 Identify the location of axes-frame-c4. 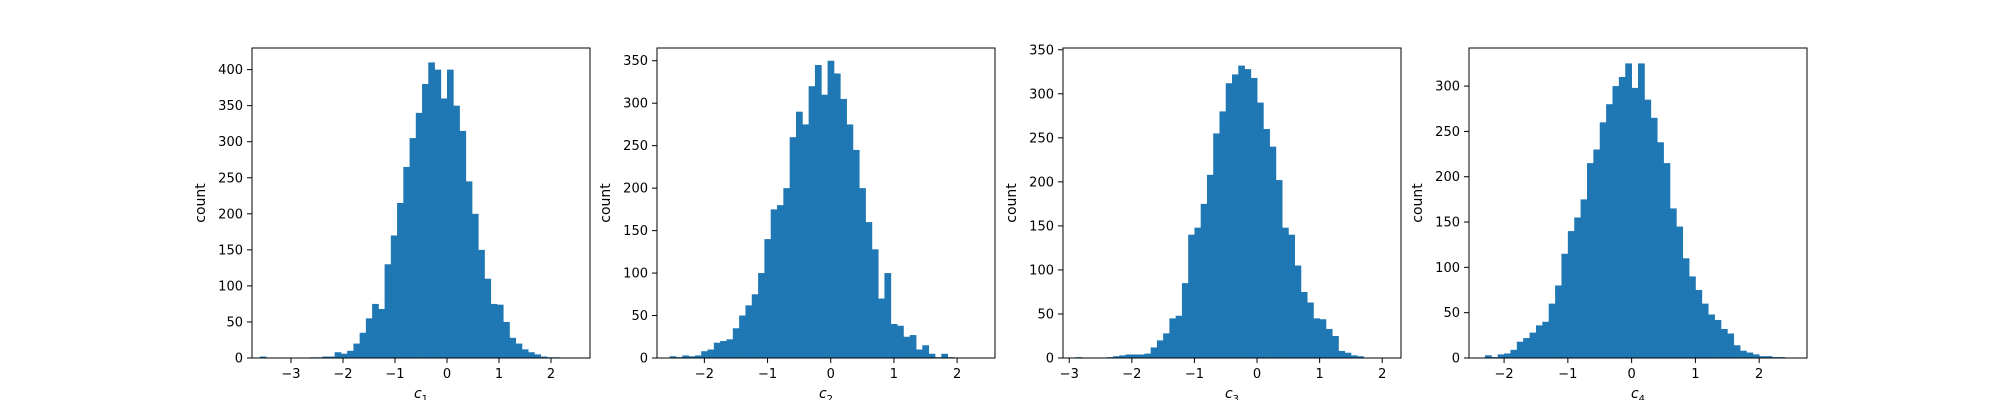
(1638, 203).